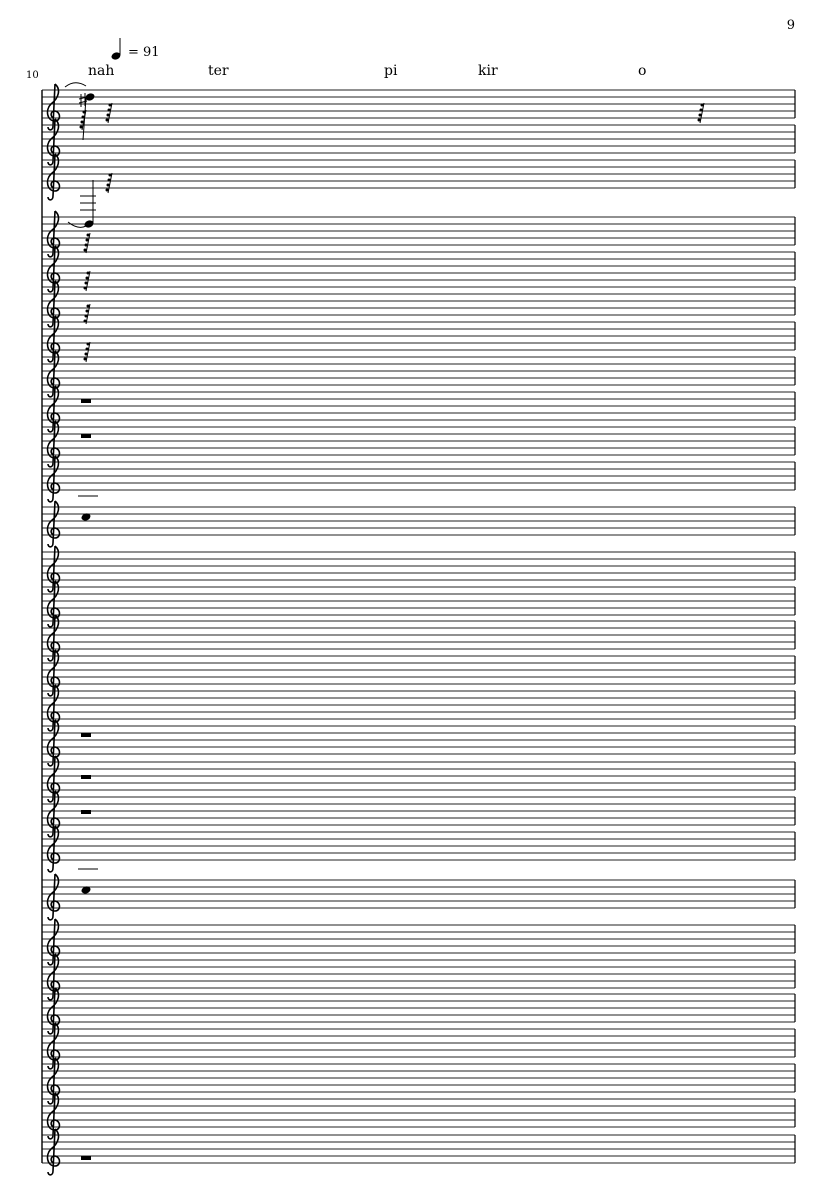 This screenshot has width=835, height=1181. What do you see at coordinates (144, 52) in the screenshot?
I see `tempo-value: = 91` at bounding box center [144, 52].